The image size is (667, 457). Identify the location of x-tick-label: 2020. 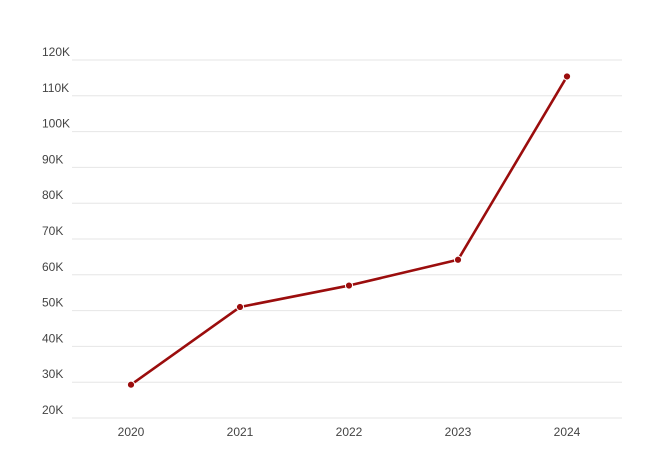
(131, 432).